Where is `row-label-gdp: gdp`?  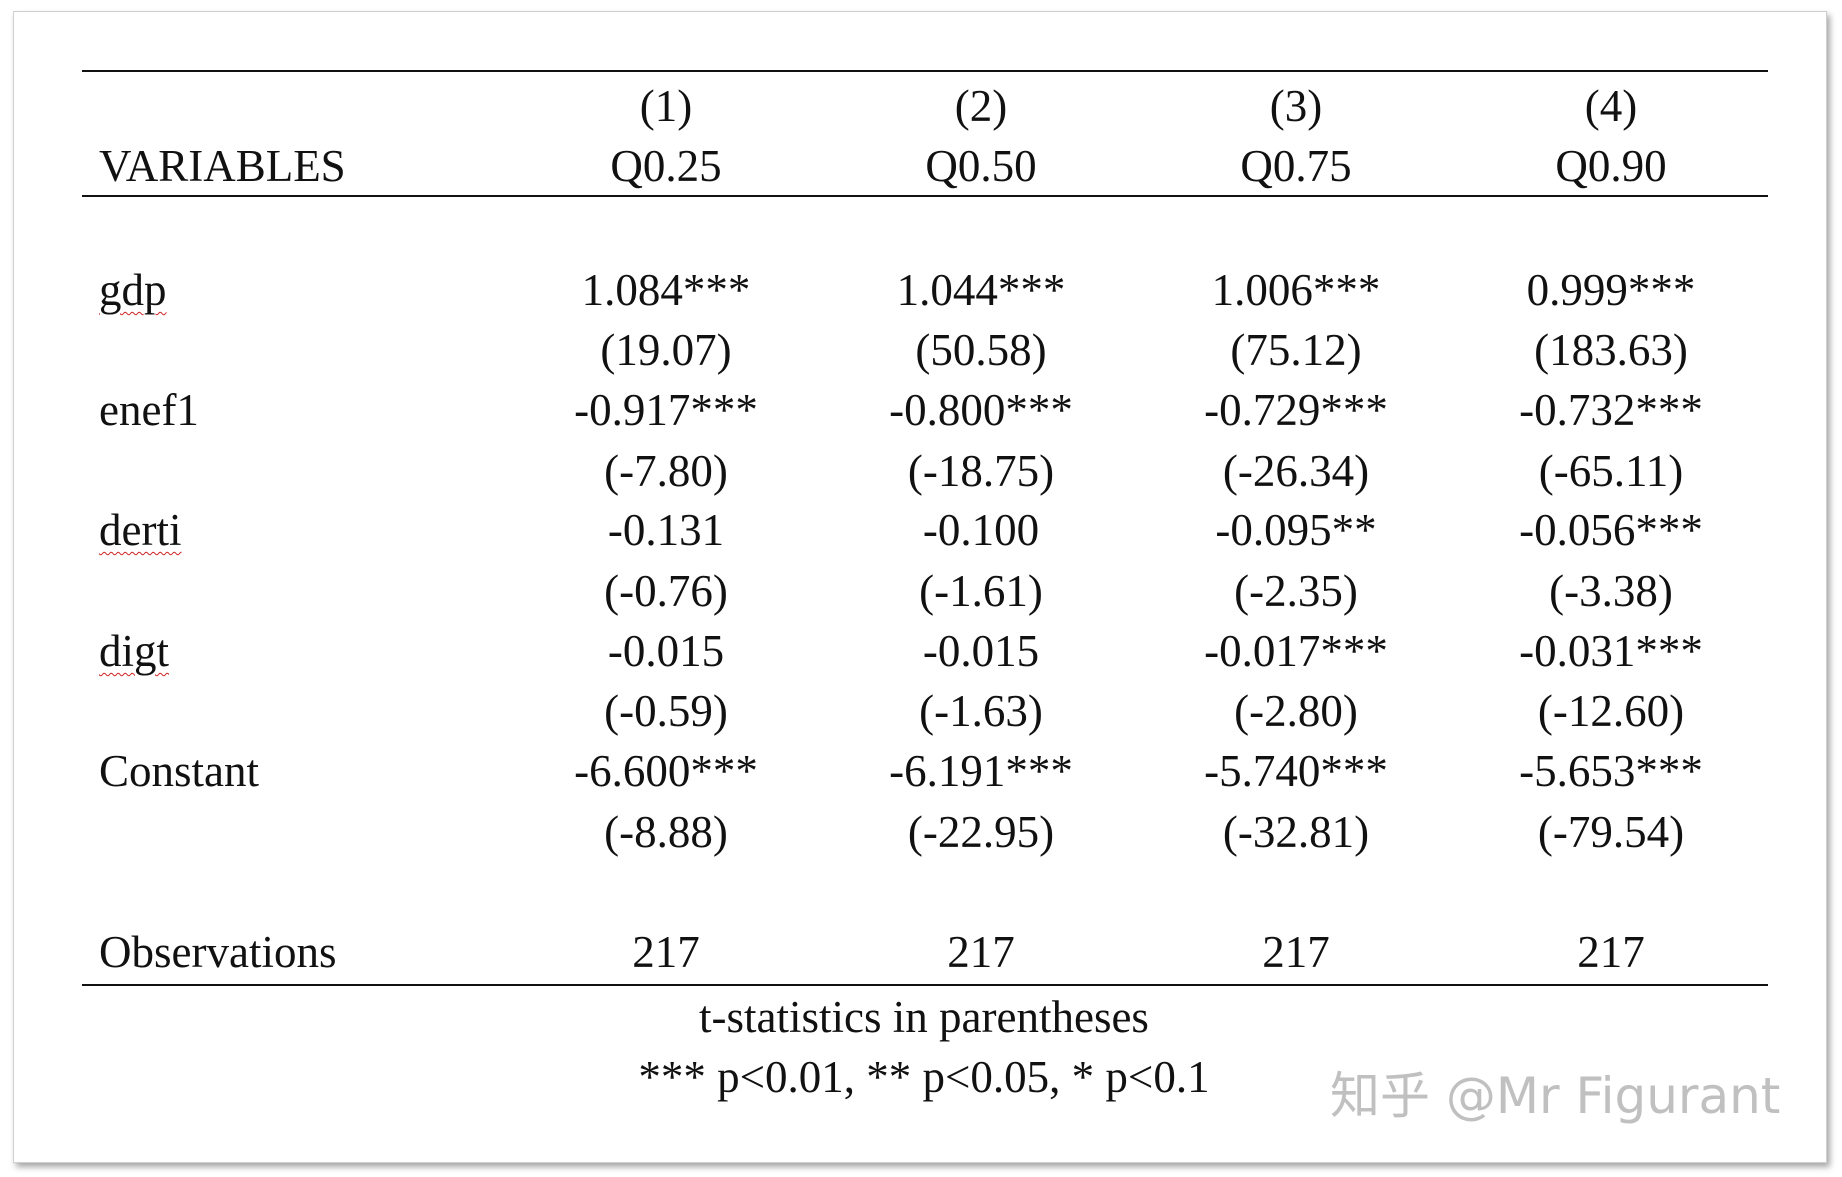 row-label-gdp: gdp is located at coordinates (133, 290).